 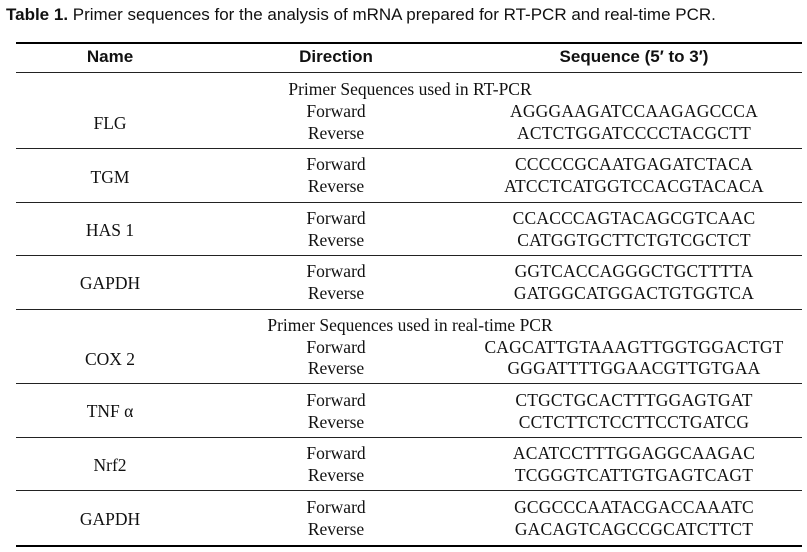 I want to click on row-name: Nrf2, so click(x=110, y=465).